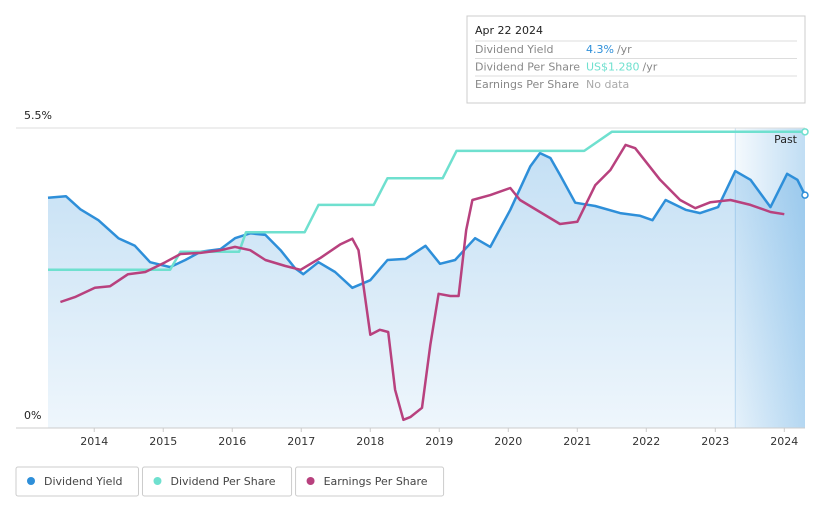 The height and width of the screenshot is (508, 821). Describe the element at coordinates (613, 67) in the screenshot. I see `tooltip-value-text: US$1.280` at that location.